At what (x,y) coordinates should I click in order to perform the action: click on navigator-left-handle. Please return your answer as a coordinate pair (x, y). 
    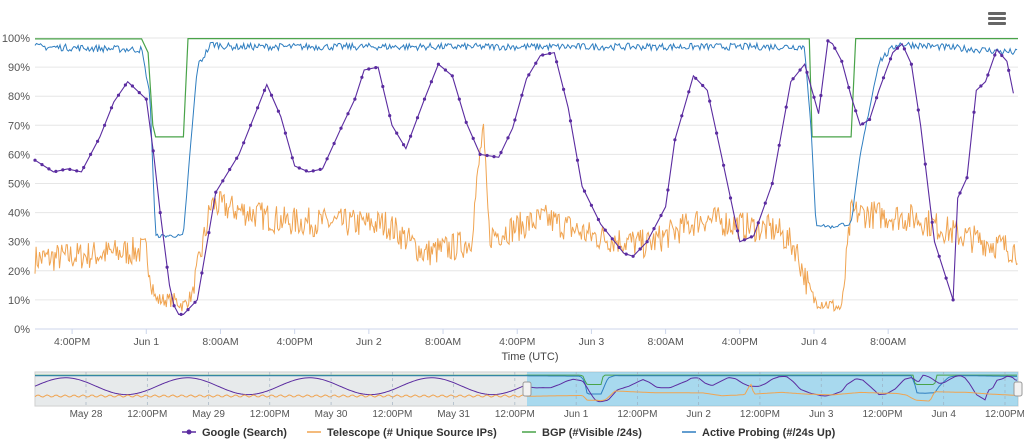
    Looking at the image, I should click on (527, 389).